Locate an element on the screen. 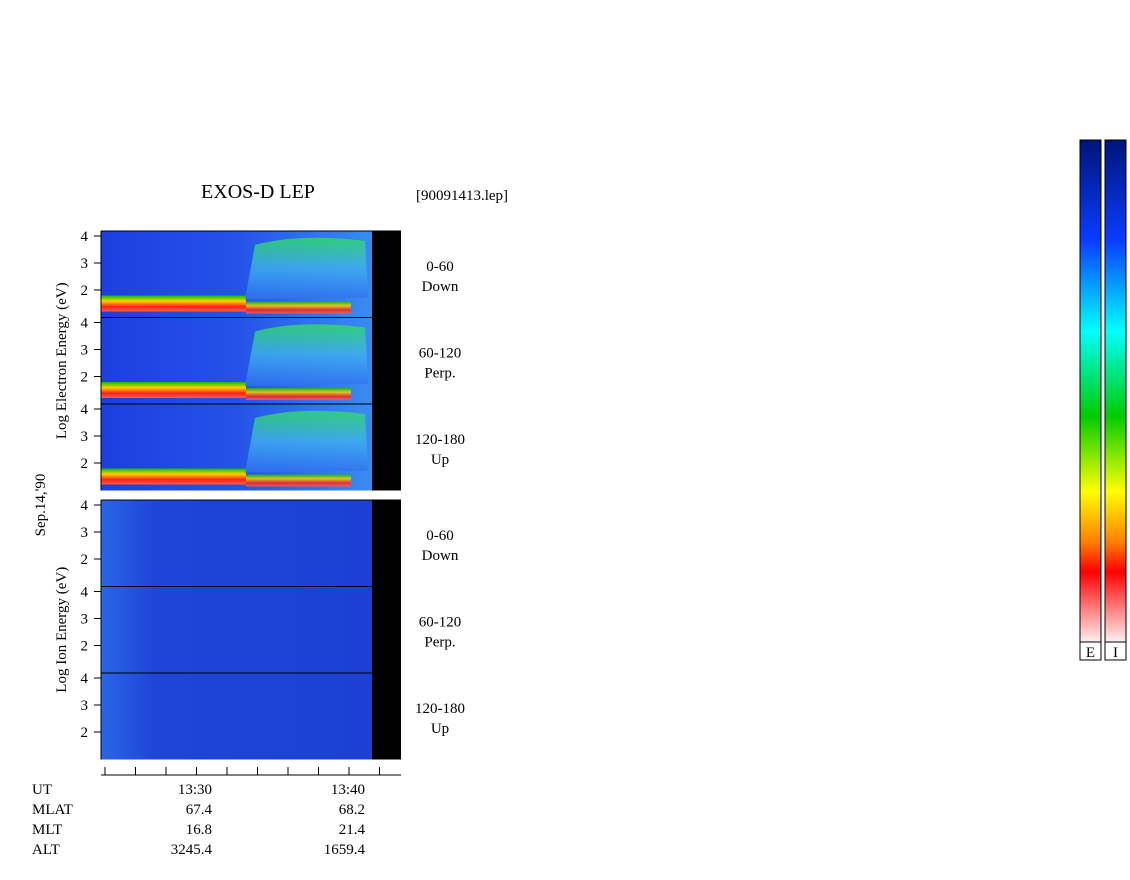 The height and width of the screenshot is (880, 1130). date: Sep.14,'90 is located at coordinates (41, 505).